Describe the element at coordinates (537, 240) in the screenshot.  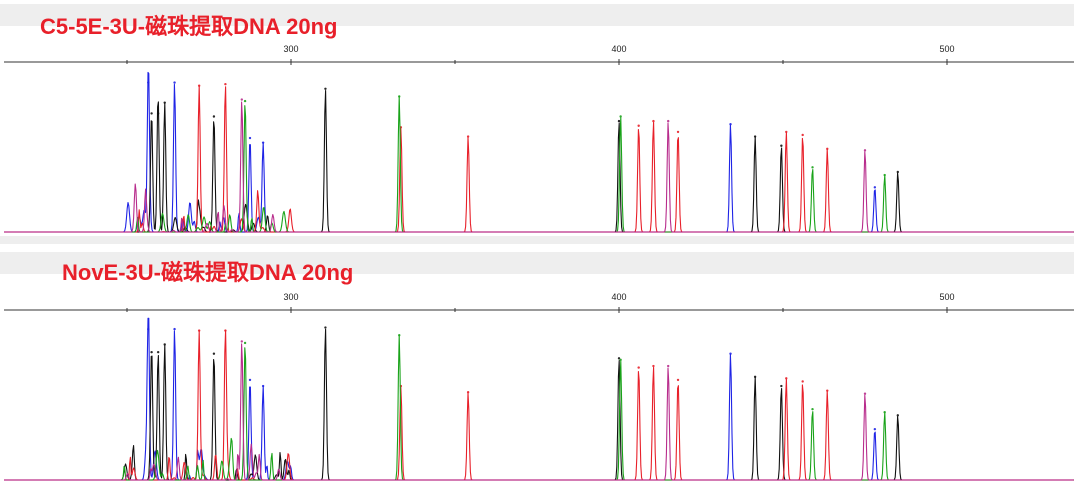
I see `panel-separator` at that location.